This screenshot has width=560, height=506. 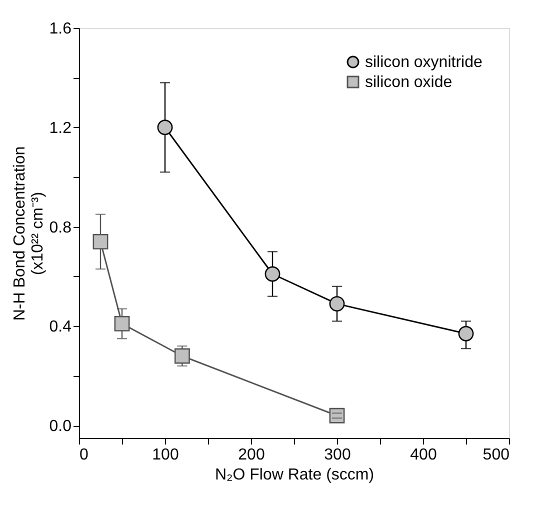 What do you see at coordinates (165, 455) in the screenshot?
I see `x-tick-label: 100` at bounding box center [165, 455].